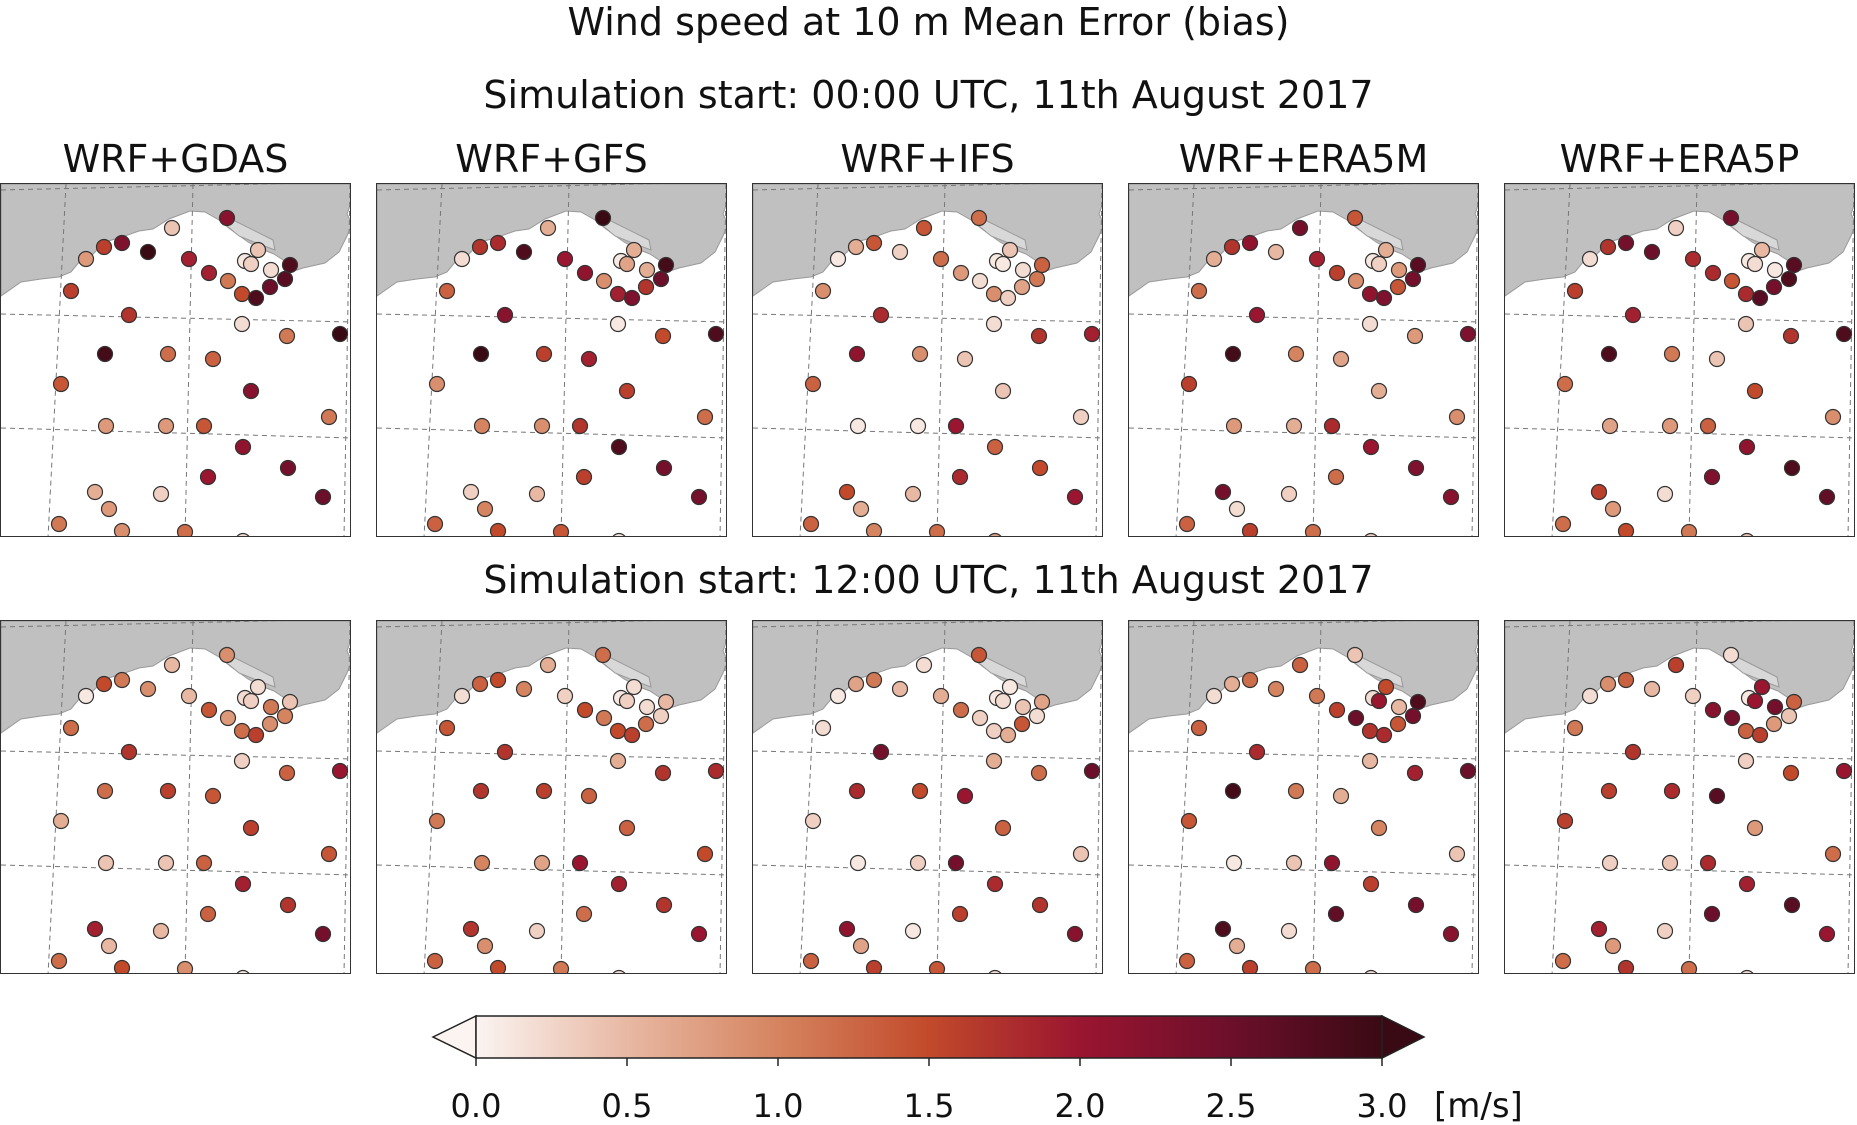  Describe the element at coordinates (1080, 1106) in the screenshot. I see `colorbar-tick-label: 2.0` at that location.